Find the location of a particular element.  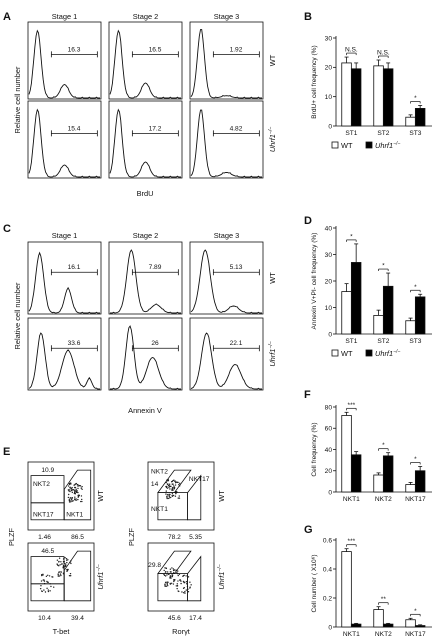

gate-value-nkt1: 86.5 is located at coordinates (77, 537).